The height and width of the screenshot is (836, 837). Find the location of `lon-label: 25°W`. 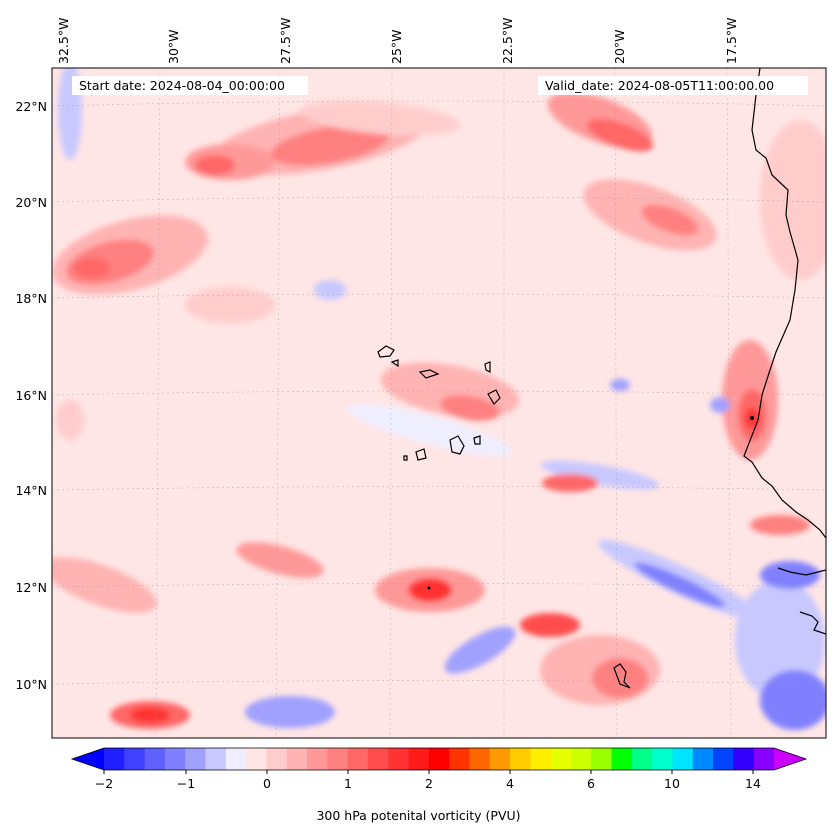

lon-label: 25°W is located at coordinates (396, 46).